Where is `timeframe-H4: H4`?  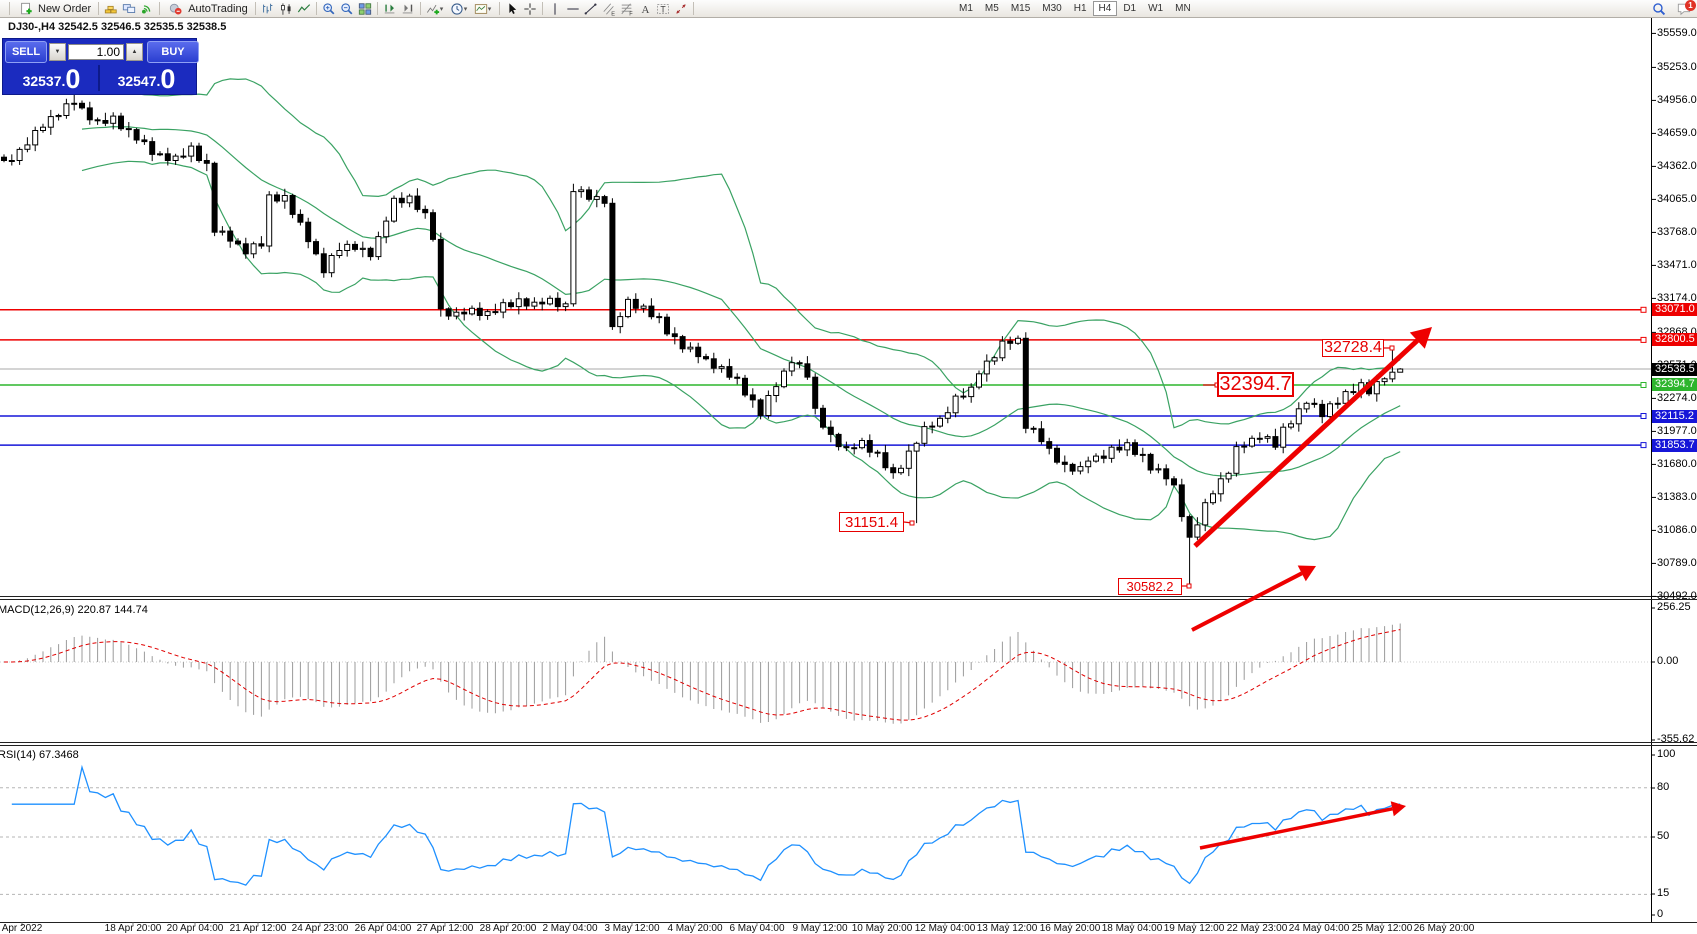 timeframe-H4: H4 is located at coordinates (1105, 8).